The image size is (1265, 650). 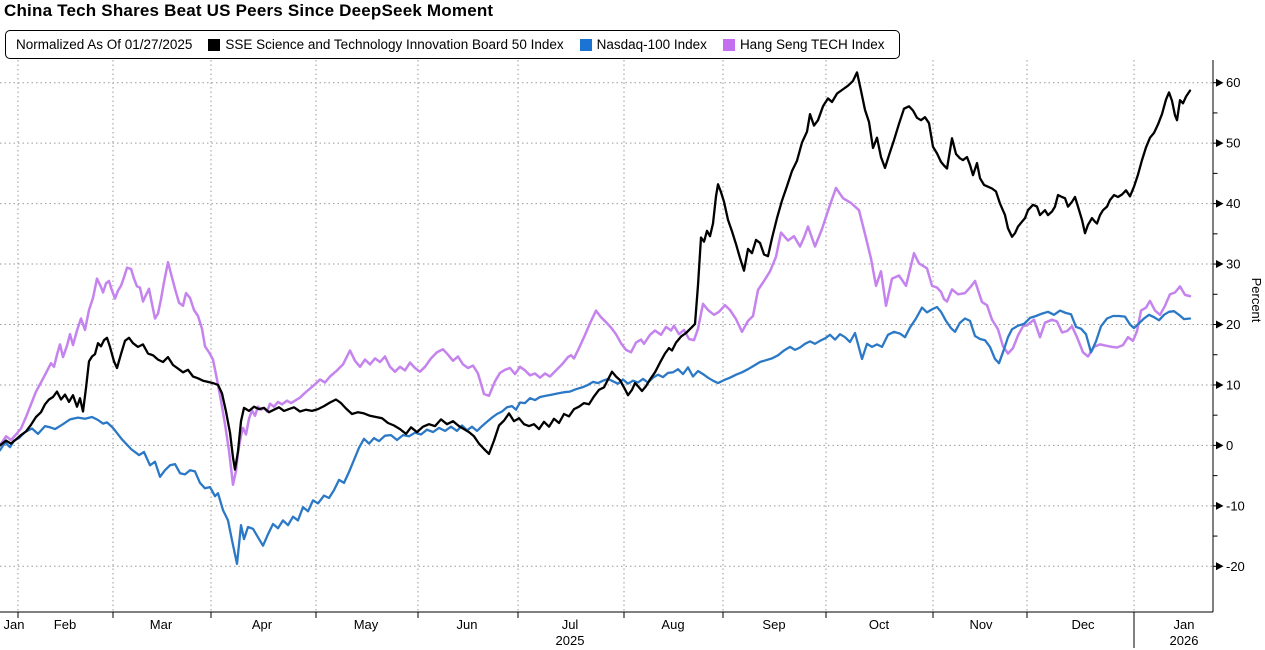 I want to click on month-label: Feb, so click(x=65, y=624).